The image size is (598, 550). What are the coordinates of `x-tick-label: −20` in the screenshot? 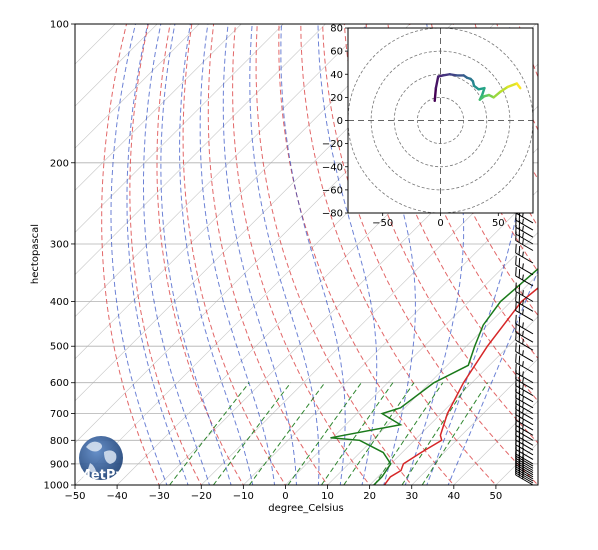 It's located at (201, 496).